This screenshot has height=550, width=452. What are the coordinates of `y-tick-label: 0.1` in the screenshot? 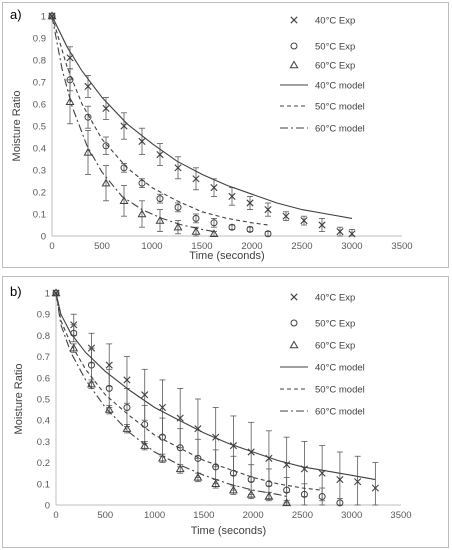 It's located at (39, 215).